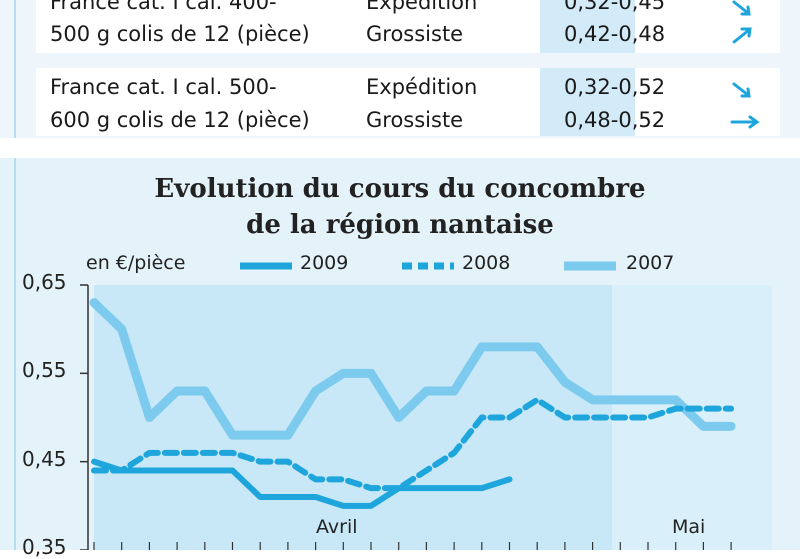 The height and width of the screenshot is (559, 800). I want to click on y-tick-label: 0,55, so click(44, 370).